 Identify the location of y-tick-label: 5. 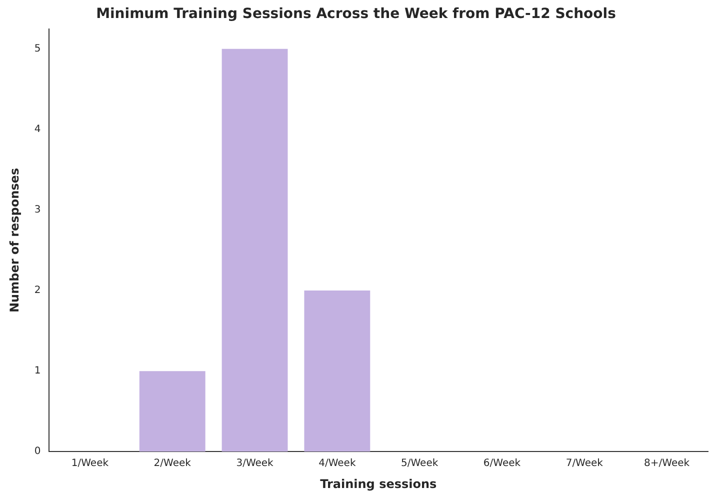
(37, 49).